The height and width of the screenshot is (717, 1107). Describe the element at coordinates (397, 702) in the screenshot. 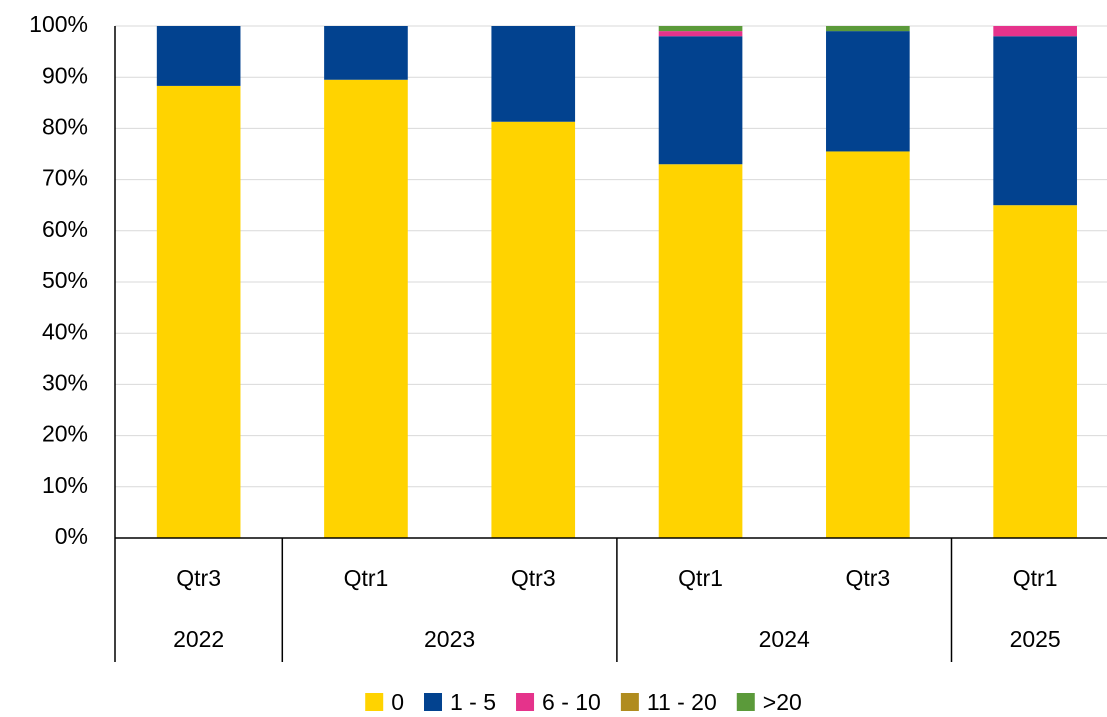

I see `legend-label: 0` at that location.